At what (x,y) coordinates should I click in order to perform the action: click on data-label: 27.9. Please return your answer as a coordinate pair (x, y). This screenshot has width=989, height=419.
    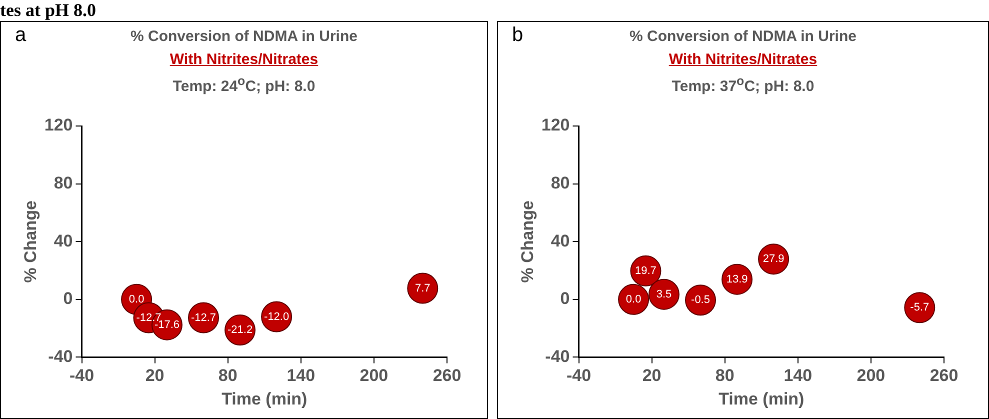
    Looking at the image, I should click on (773, 259).